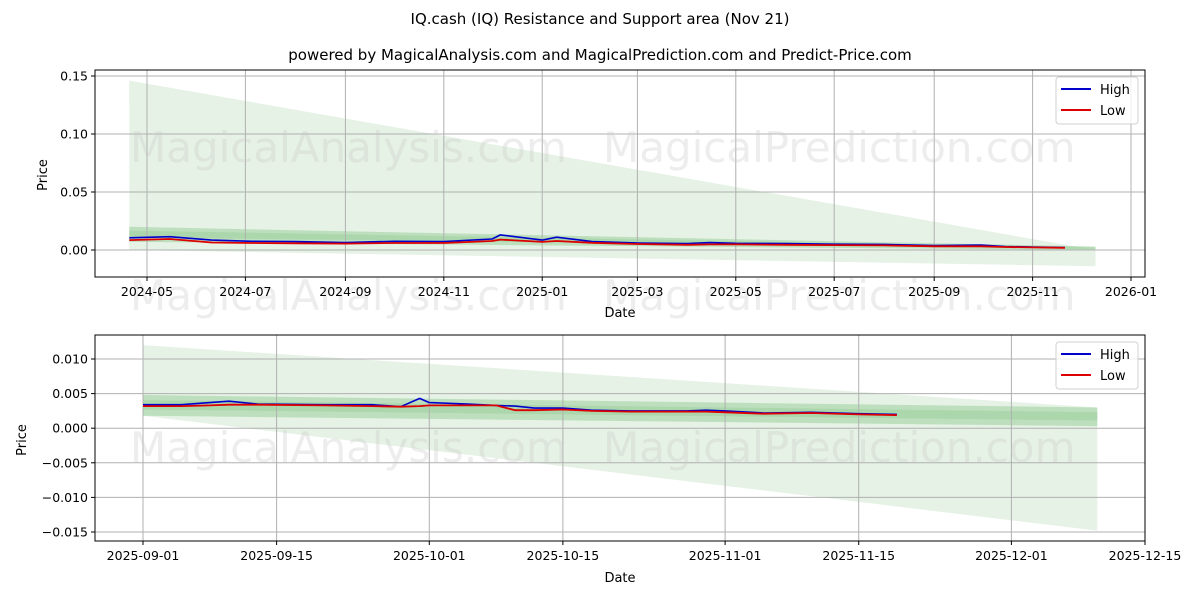 This screenshot has width=1200, height=600. Describe the element at coordinates (65, 462) in the screenshot. I see `y-tick-label: −0.005` at that location.